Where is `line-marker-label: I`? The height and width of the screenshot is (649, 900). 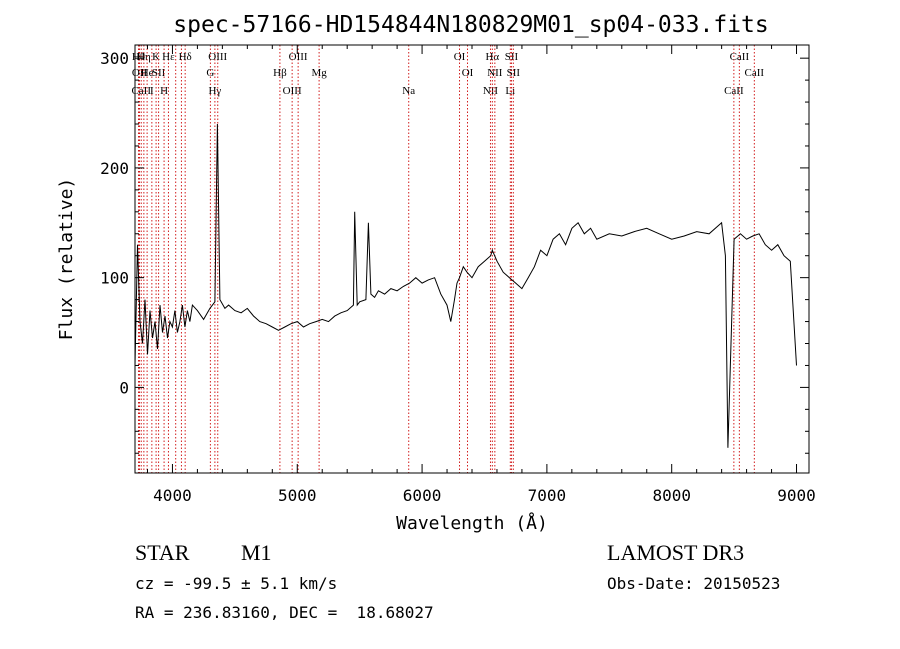 line-marker-label: I is located at coordinates (152, 91).